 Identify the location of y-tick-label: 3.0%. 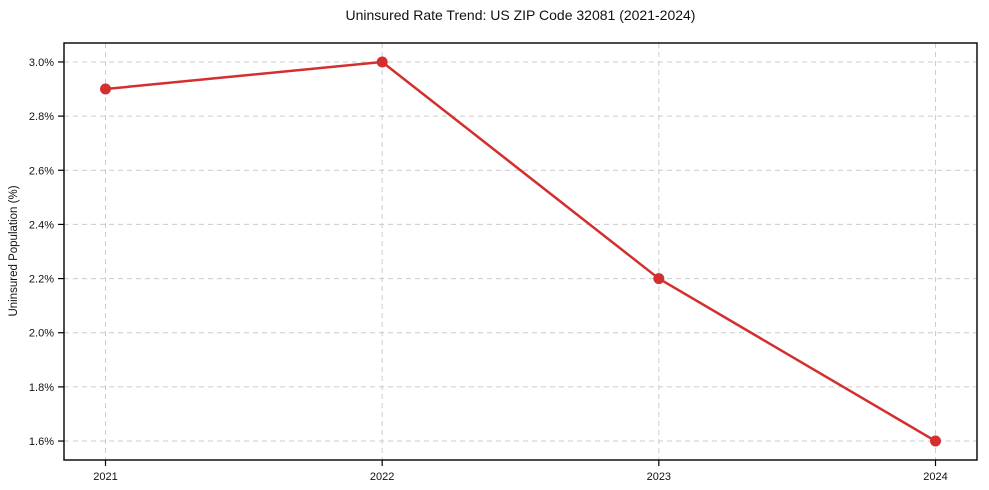
(41, 63).